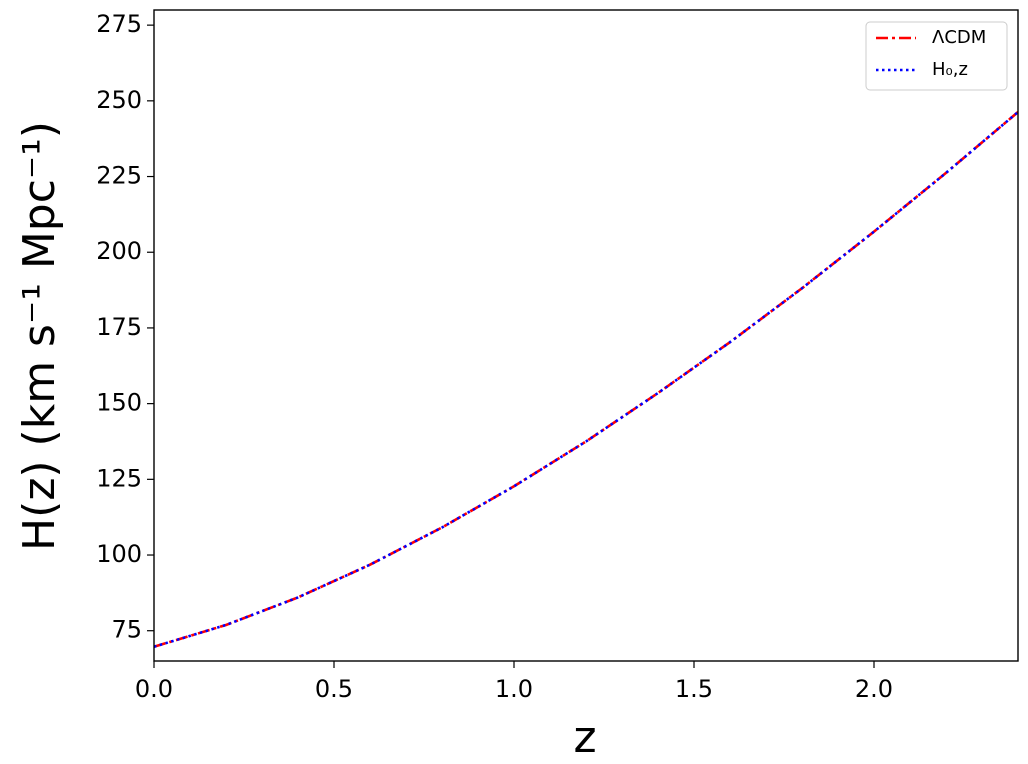 Image resolution: width=1028 pixels, height=764 pixels. I want to click on x-axis-label: z, so click(584, 737).